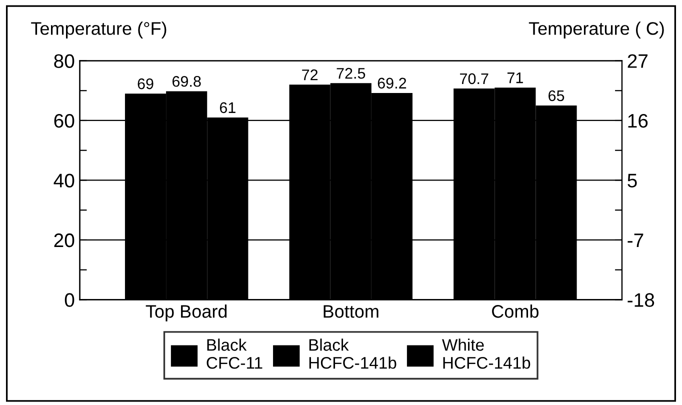  What do you see at coordinates (474, 78) in the screenshot?
I see `data-label: 70.7` at bounding box center [474, 78].